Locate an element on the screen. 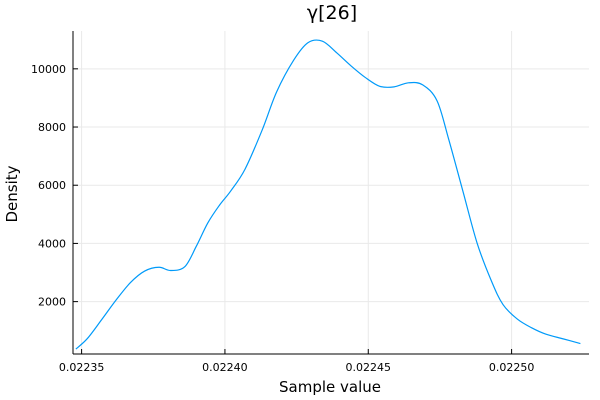  y-tick-label: 10000 is located at coordinates (48, 69).